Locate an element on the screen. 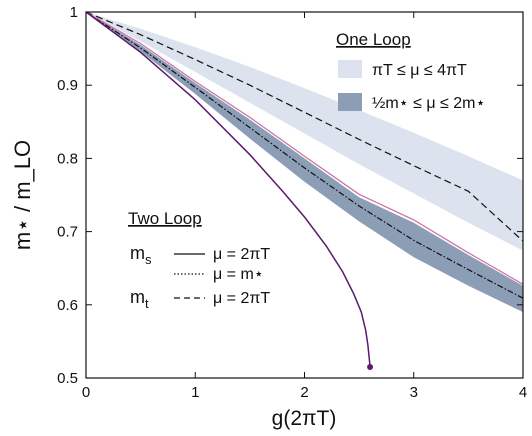 This screenshot has width=532, height=436. legend-ms-line1-label: μ = 2πT is located at coordinates (241, 254).